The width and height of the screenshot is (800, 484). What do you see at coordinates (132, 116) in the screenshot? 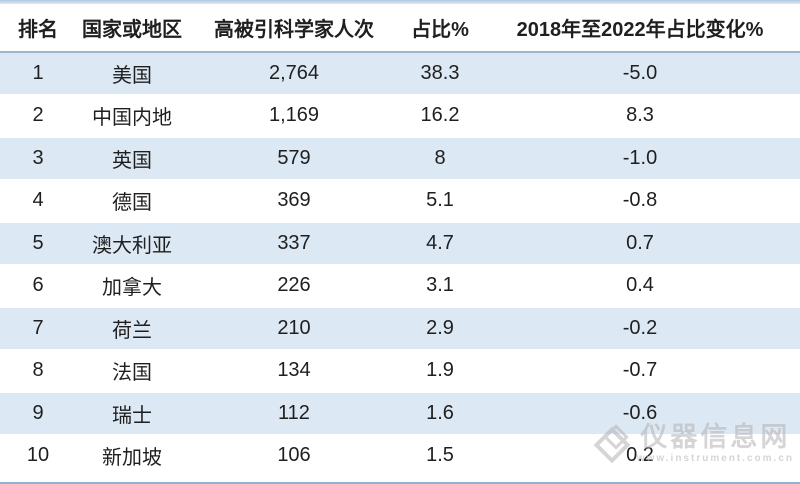
I see `cell-country: 中国内地` at bounding box center [132, 116].